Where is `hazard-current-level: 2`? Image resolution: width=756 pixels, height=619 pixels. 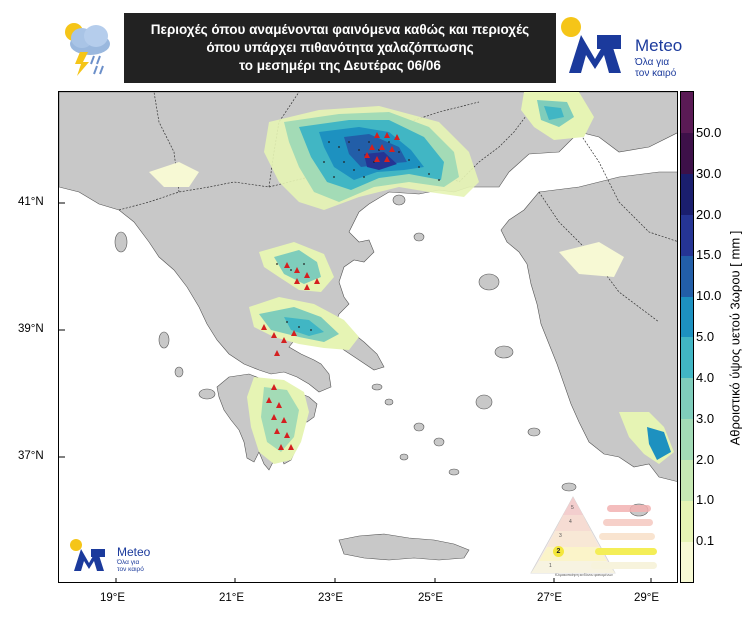 hazard-current-level: 2 is located at coordinates (558, 551).